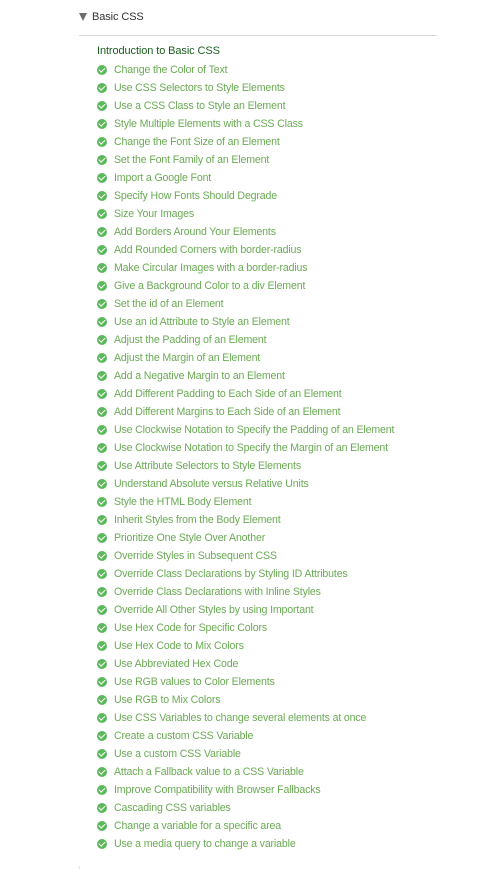 The width and height of the screenshot is (484, 869). What do you see at coordinates (245, 124) in the screenshot?
I see `lesson-item: Style Multiple Elements with a CSS Class` at bounding box center [245, 124].